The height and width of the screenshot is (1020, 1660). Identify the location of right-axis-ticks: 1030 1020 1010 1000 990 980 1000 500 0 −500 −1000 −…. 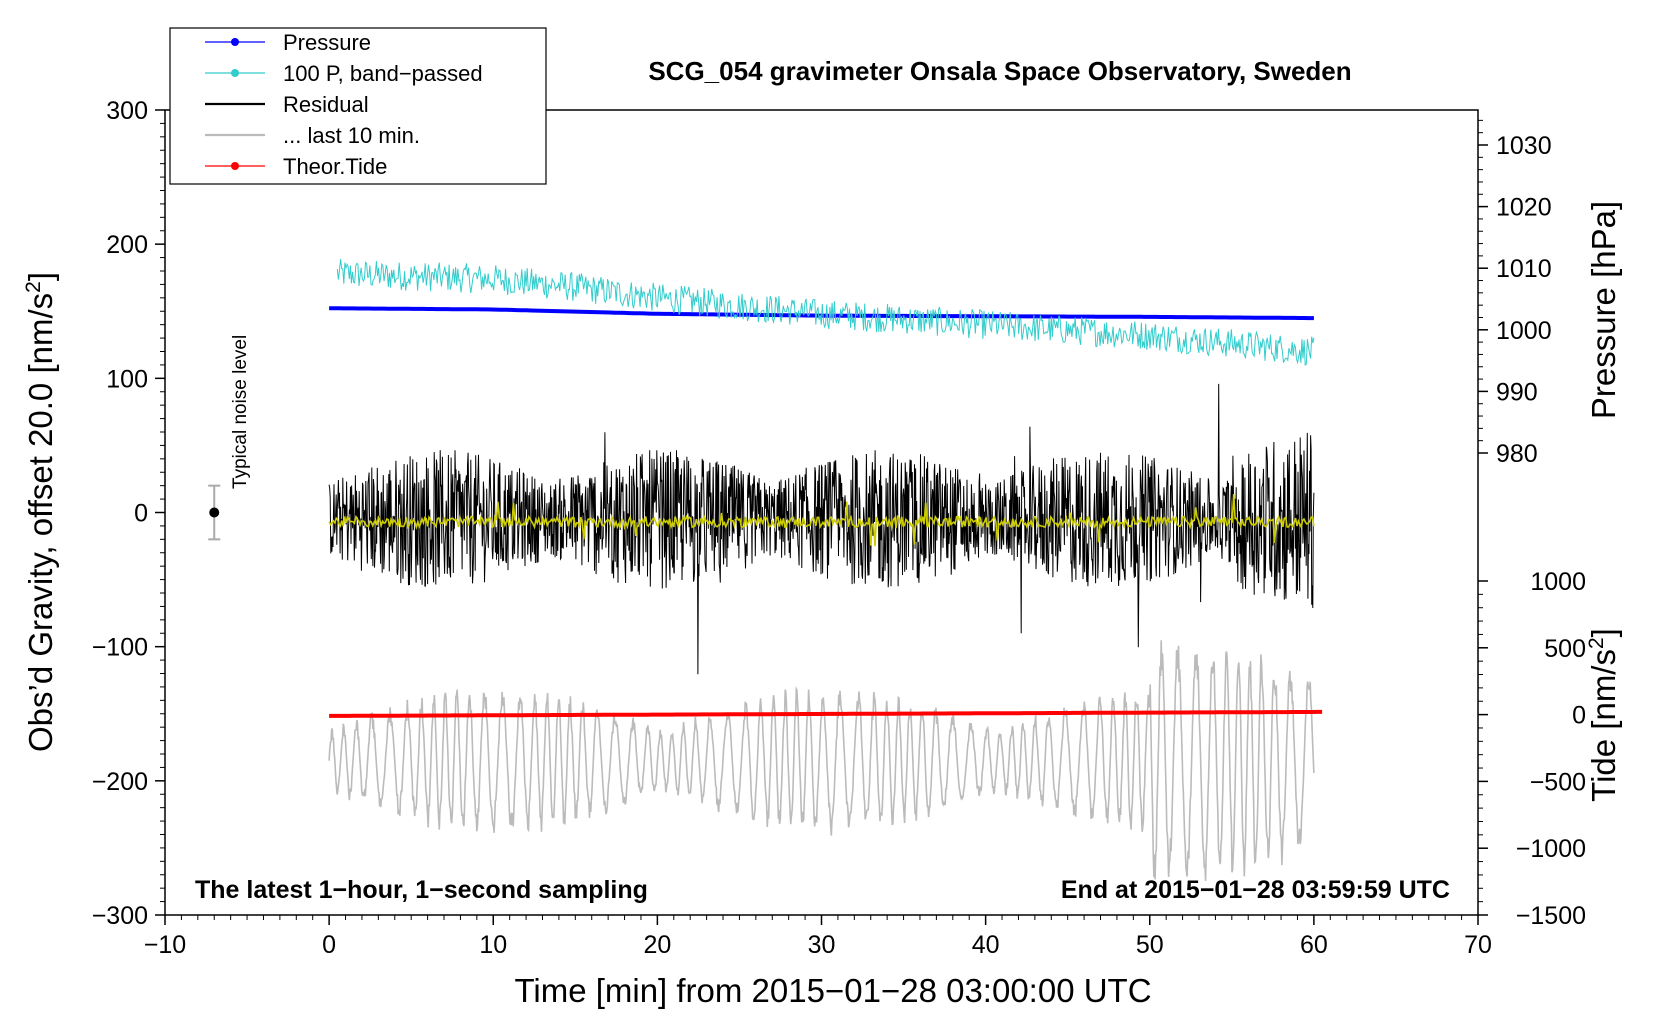
(1532, 524).